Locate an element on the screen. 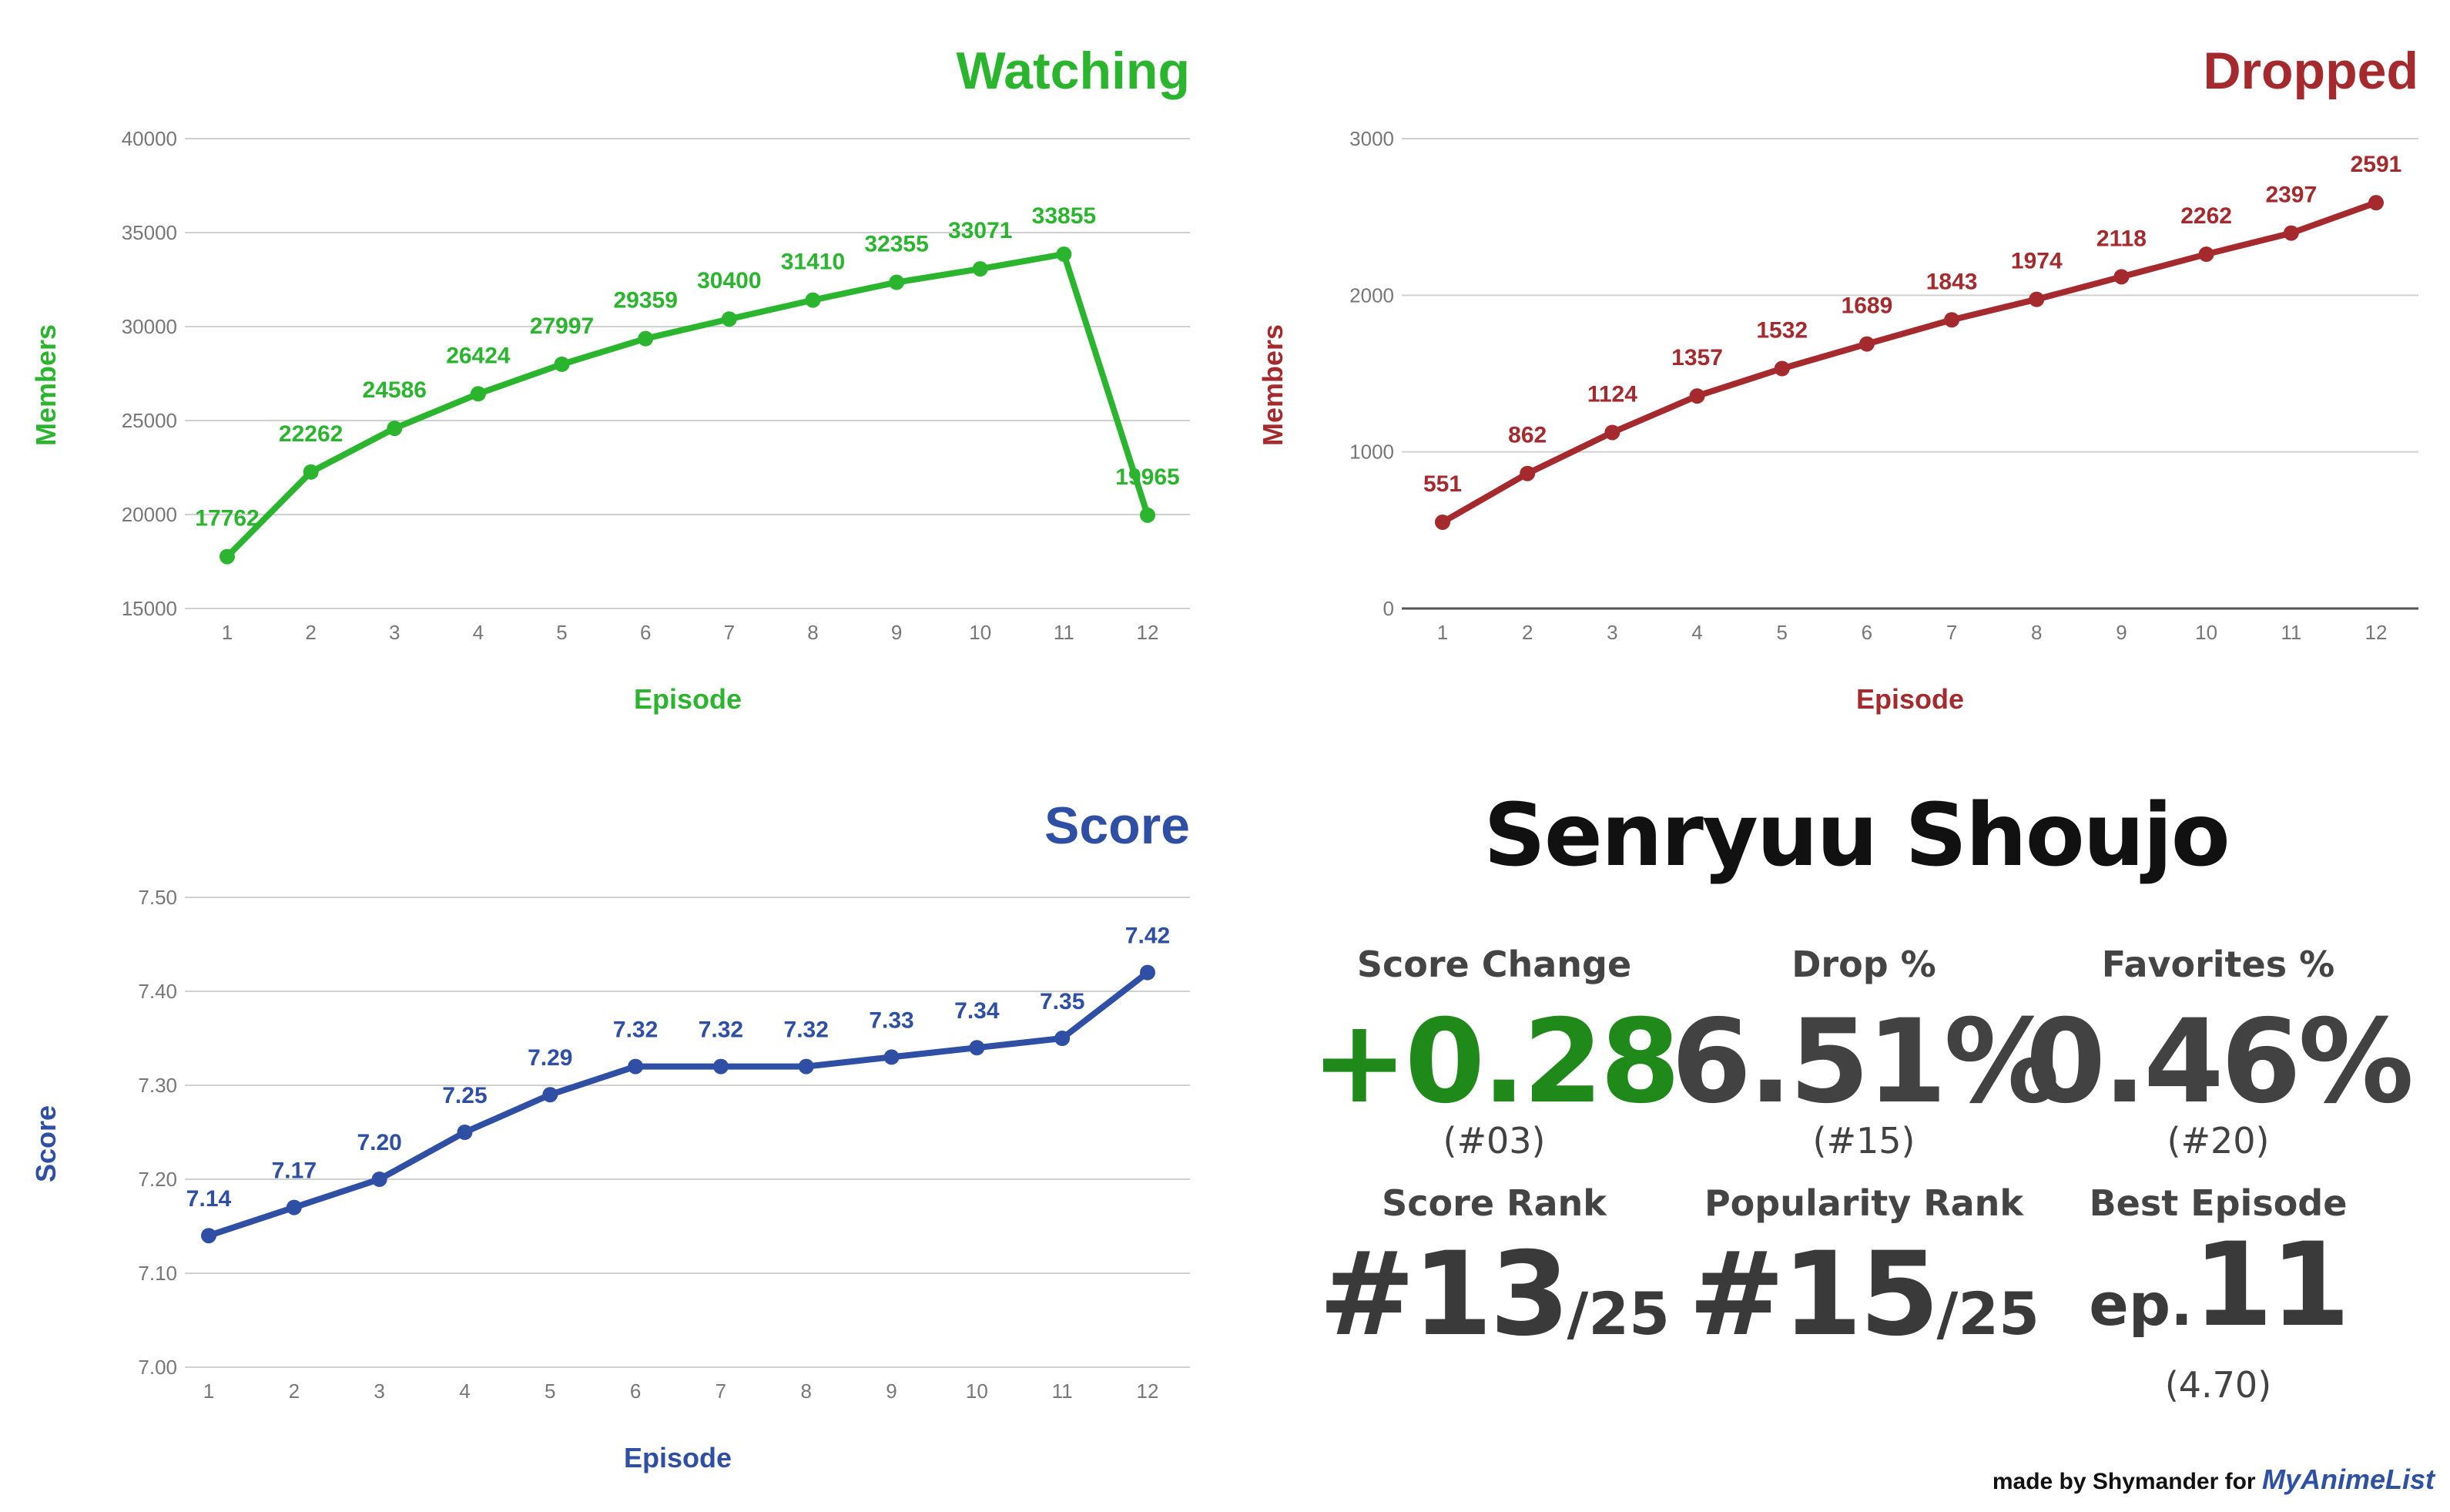  watching-data-label: 24586 is located at coordinates (395, 390).